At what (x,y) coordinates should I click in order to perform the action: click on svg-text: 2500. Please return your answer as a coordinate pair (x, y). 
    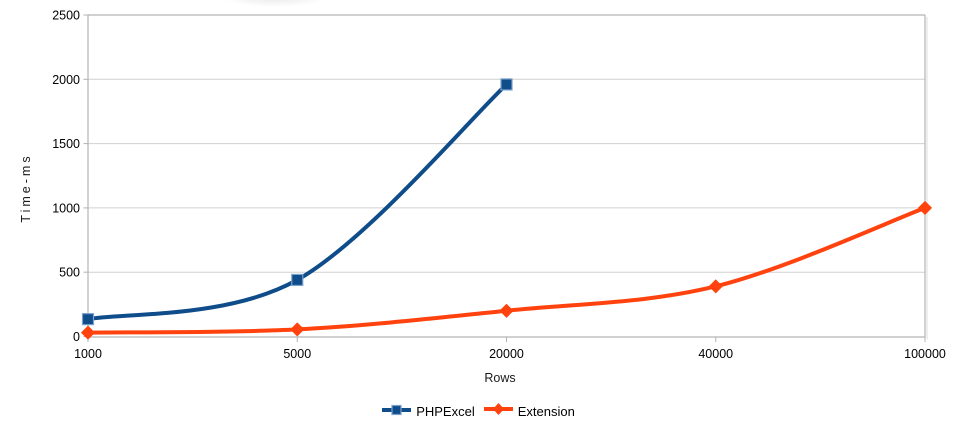
    Looking at the image, I should click on (66, 16).